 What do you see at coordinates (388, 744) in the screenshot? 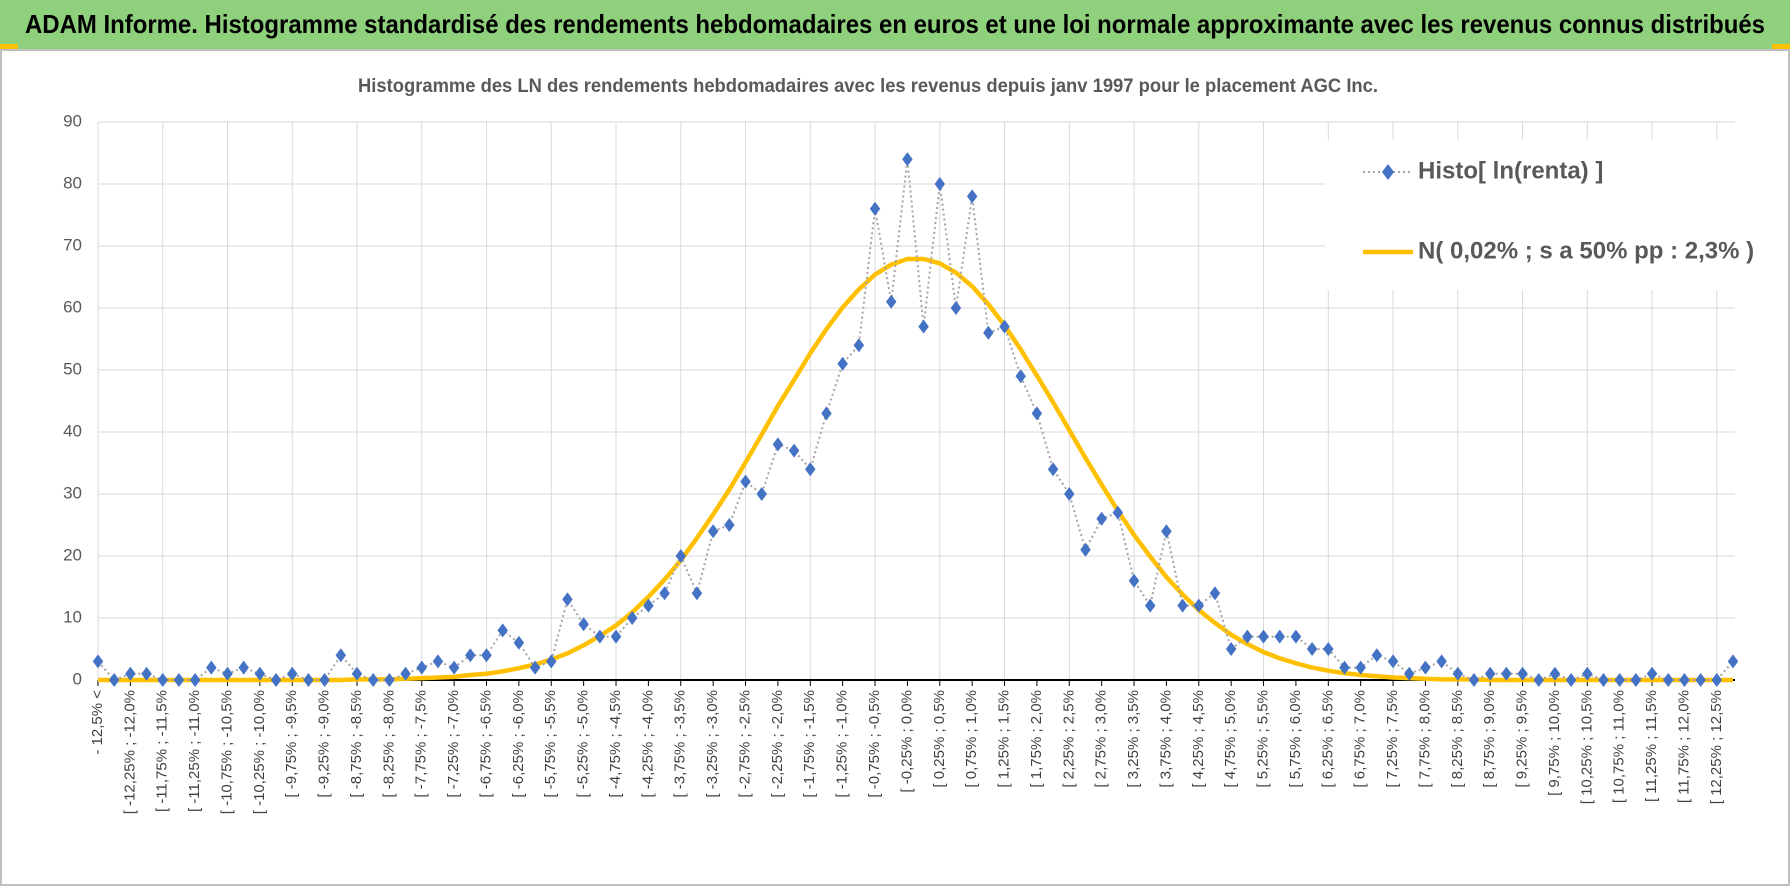
I see `x-tick-label: [ -8,25% ; -8,0%` at bounding box center [388, 744].